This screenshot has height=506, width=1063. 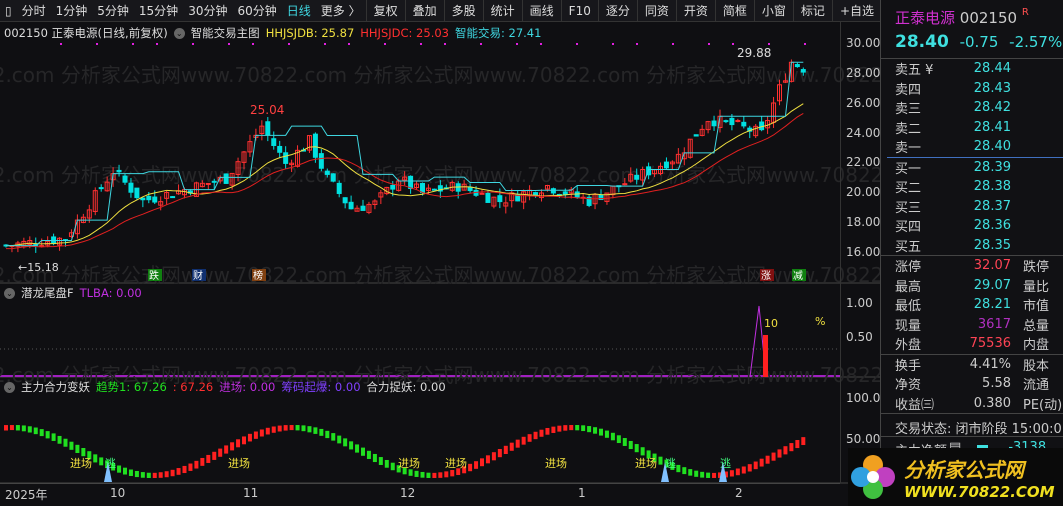 What do you see at coordinates (863, 132) in the screenshot?
I see `price-tick: 24.00` at bounding box center [863, 132].